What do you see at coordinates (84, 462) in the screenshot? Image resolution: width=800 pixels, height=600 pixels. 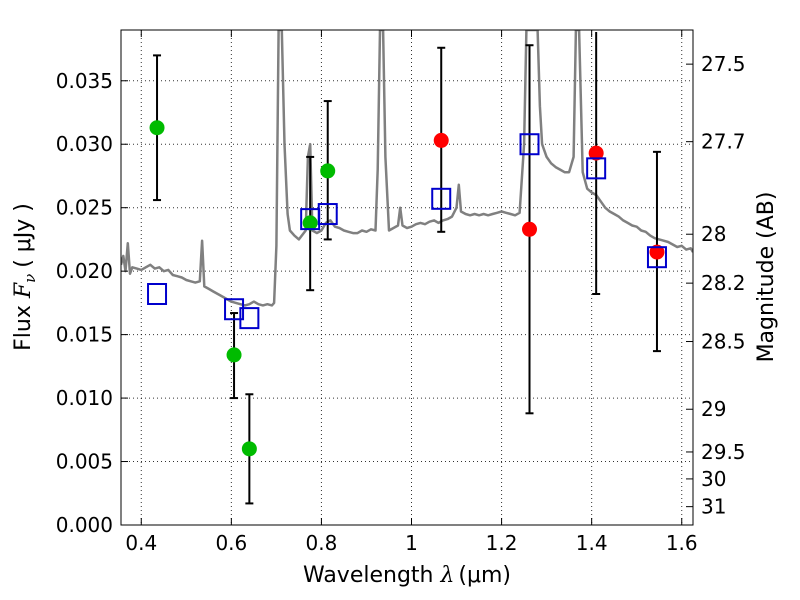 I see `y-tick-label: 0.005` at bounding box center [84, 462].